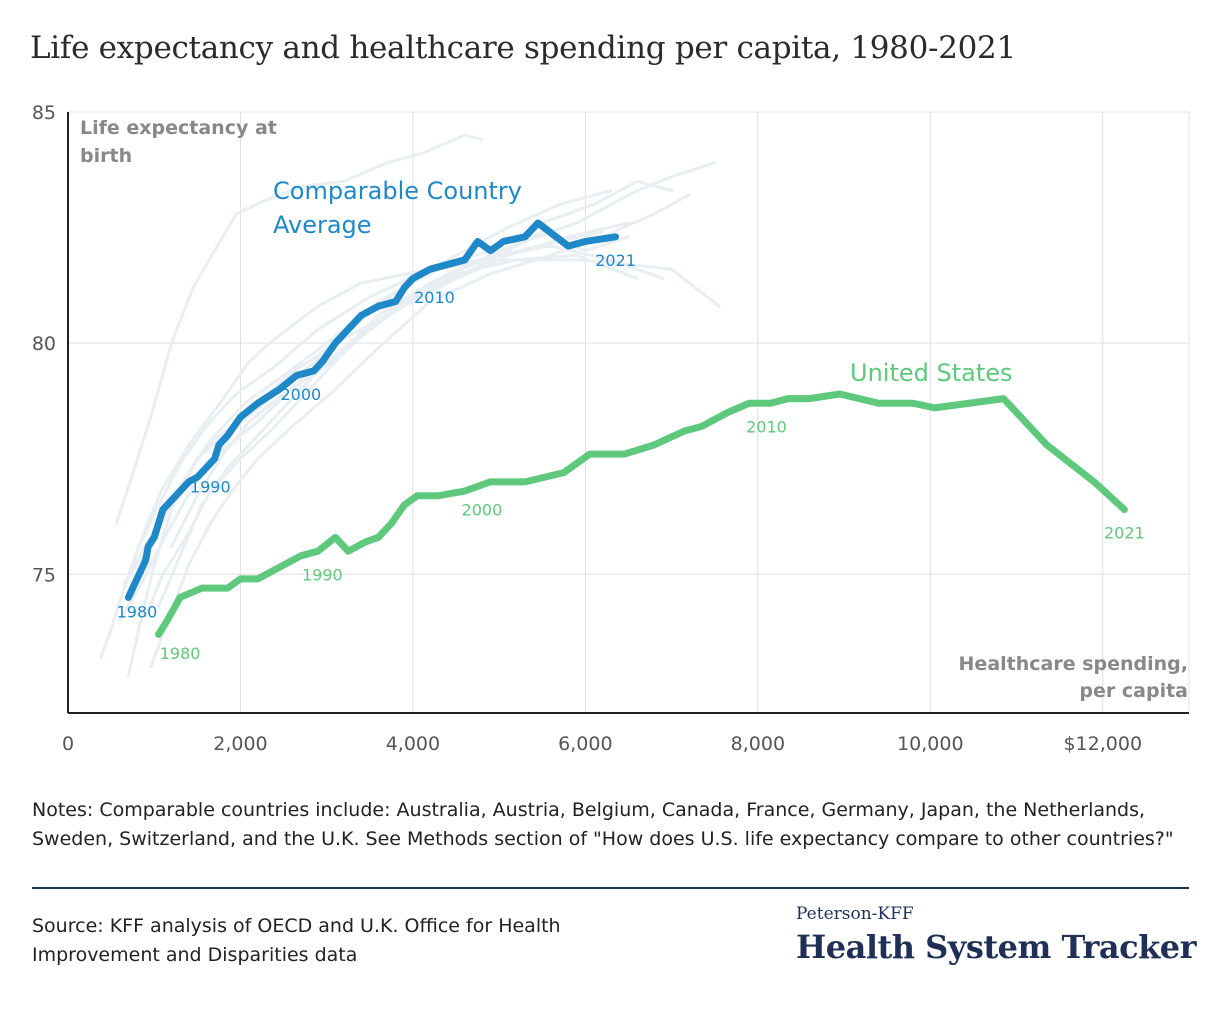  Describe the element at coordinates (300, 394) in the screenshot. I see `comparable-country-average-year-label: 2000` at that location.